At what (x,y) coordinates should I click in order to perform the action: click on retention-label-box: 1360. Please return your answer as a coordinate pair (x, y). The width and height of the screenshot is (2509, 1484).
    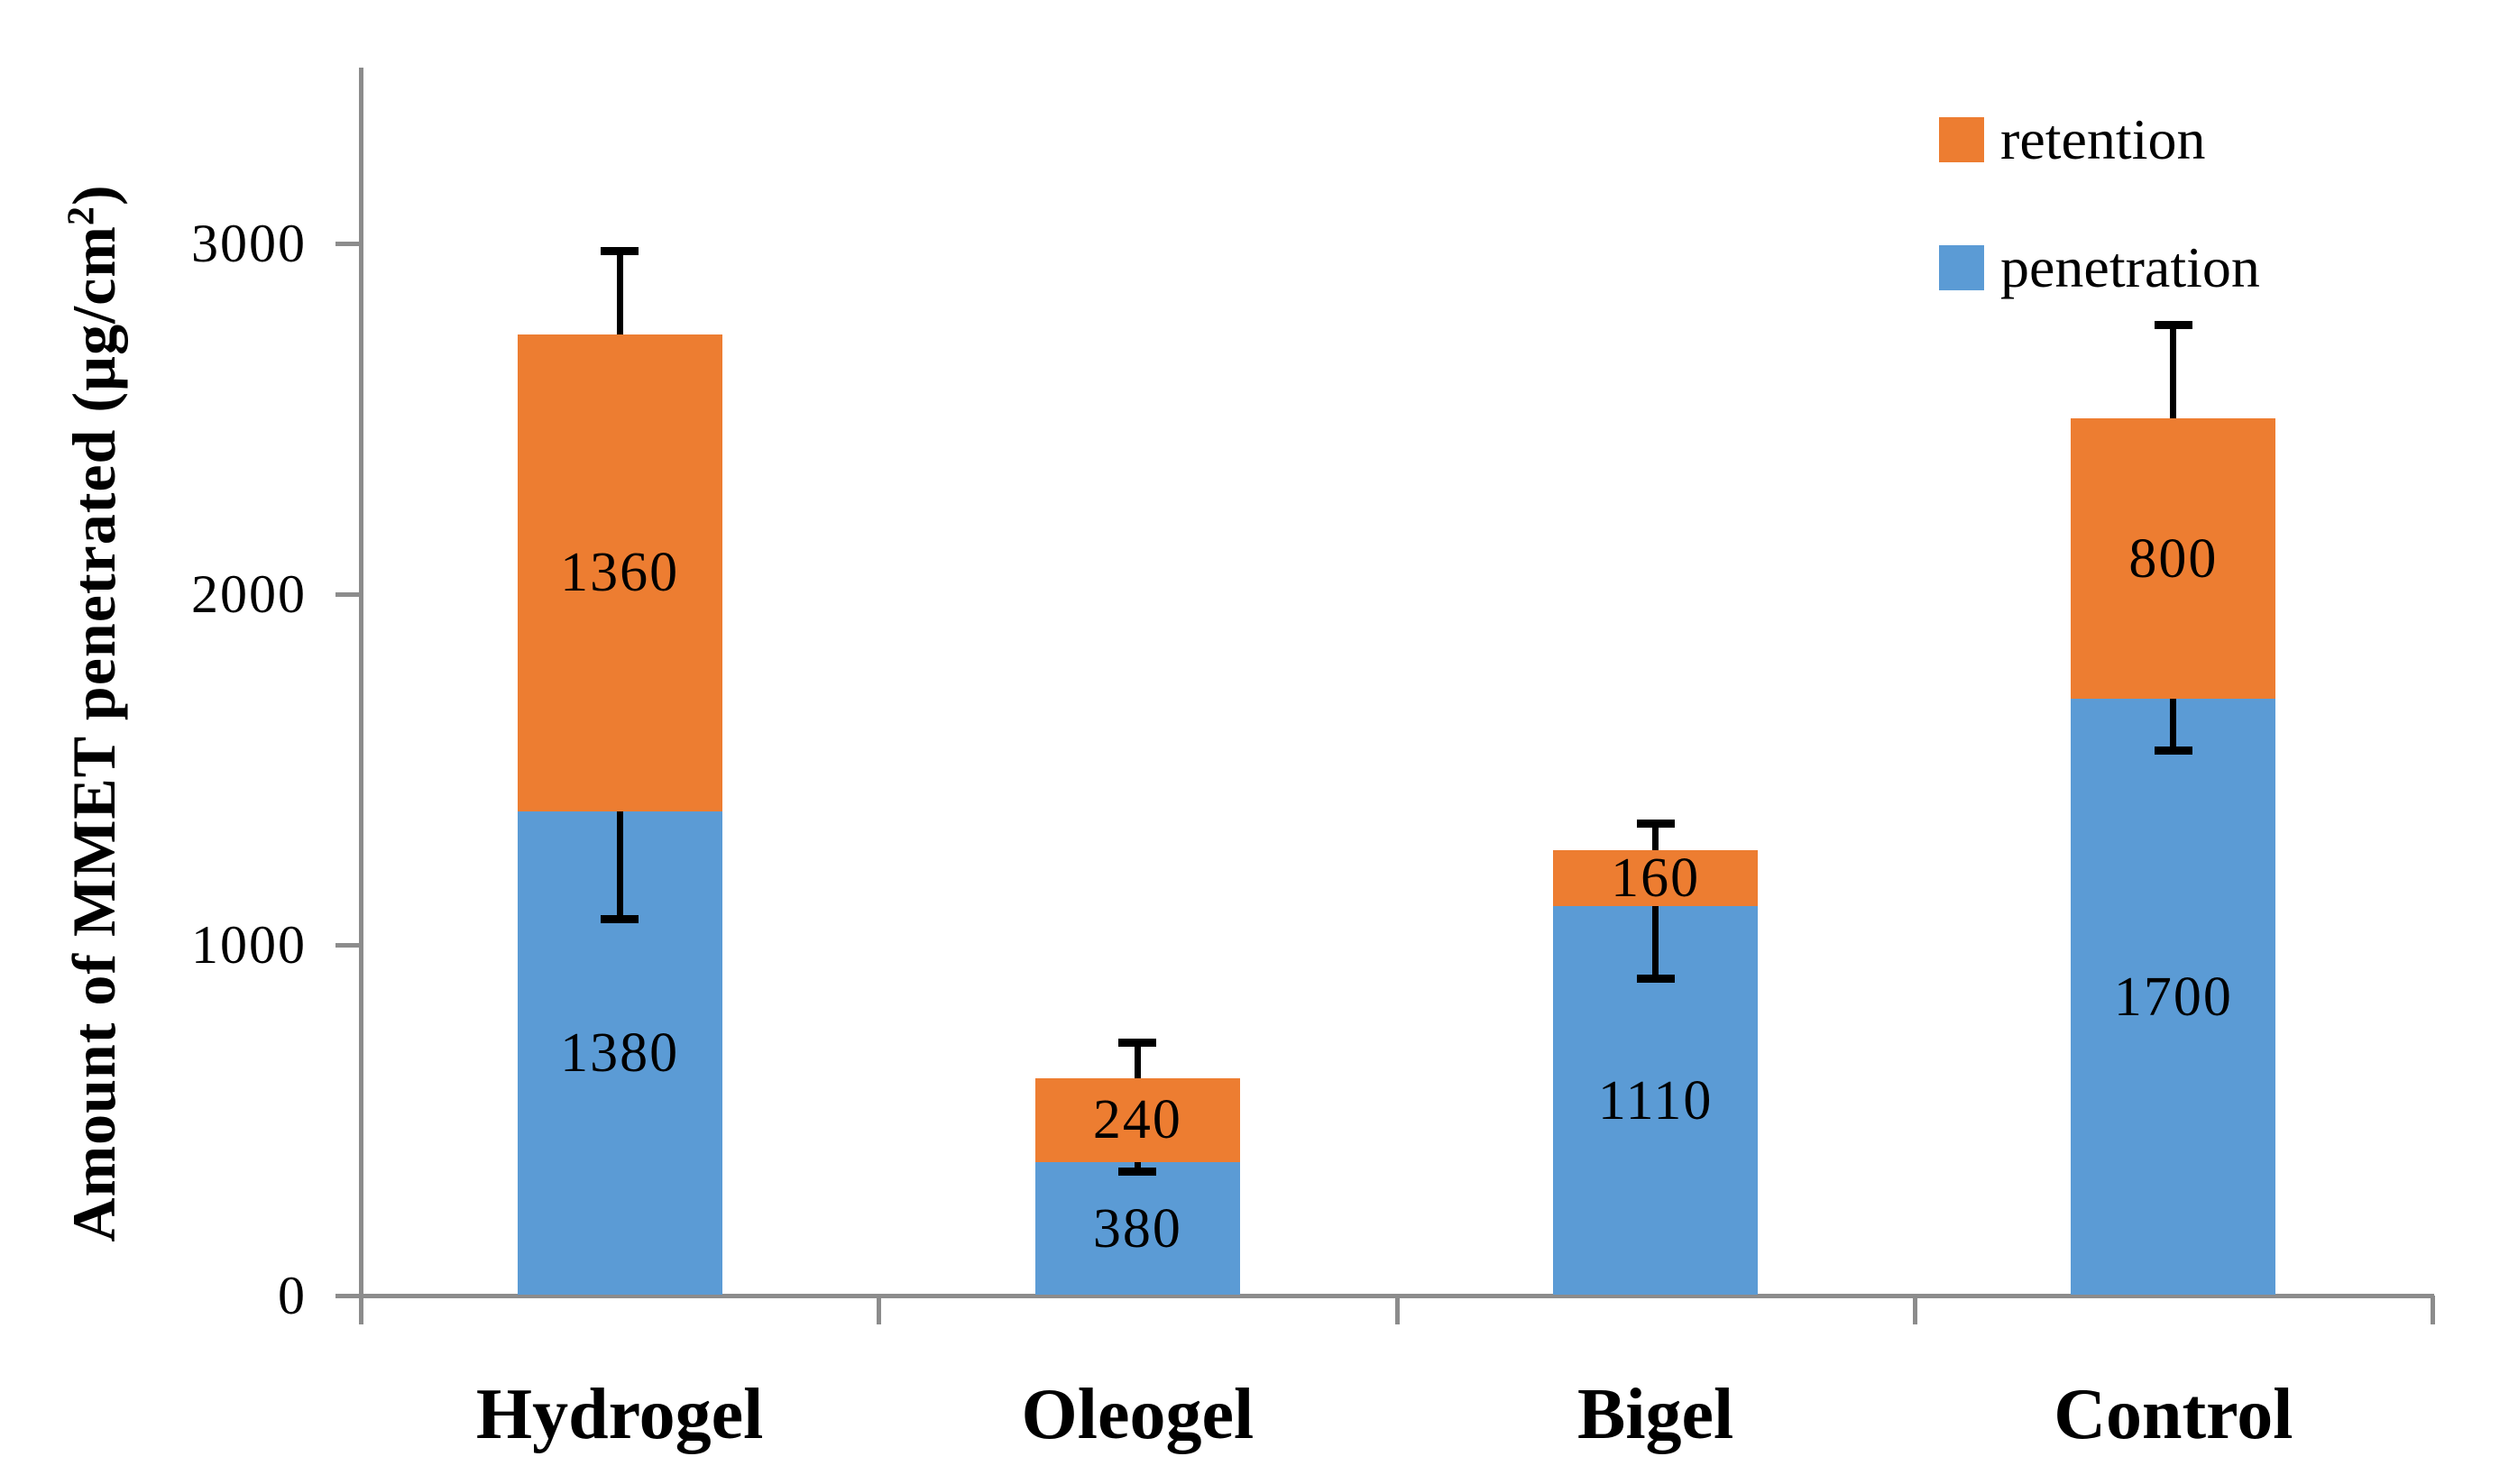
    Looking at the image, I should click on (620, 572).